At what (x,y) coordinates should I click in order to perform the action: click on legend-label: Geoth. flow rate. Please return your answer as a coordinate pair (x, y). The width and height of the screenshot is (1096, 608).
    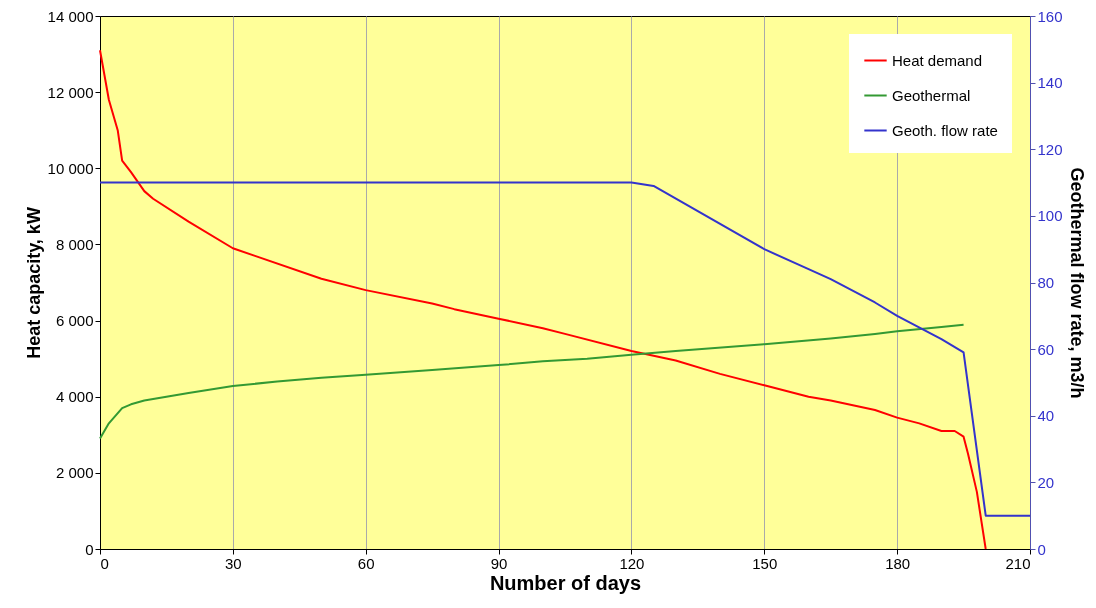
    Looking at the image, I should click on (945, 130).